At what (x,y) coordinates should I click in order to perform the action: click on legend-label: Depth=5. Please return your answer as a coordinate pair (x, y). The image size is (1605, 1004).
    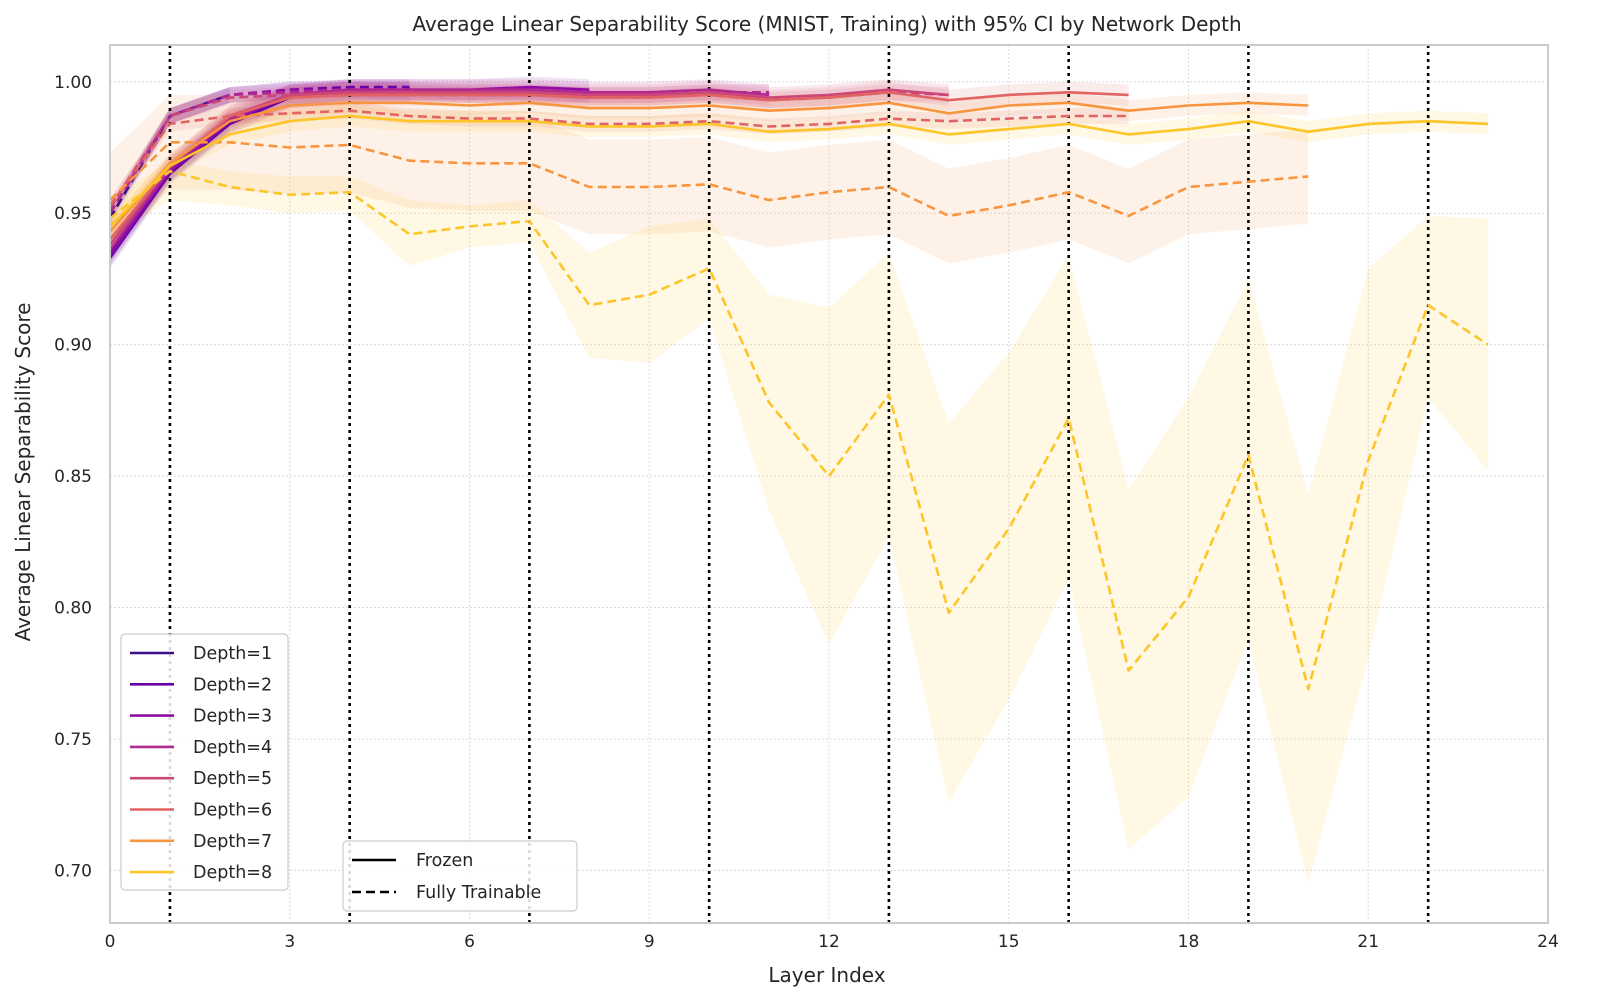
    Looking at the image, I should click on (232, 779).